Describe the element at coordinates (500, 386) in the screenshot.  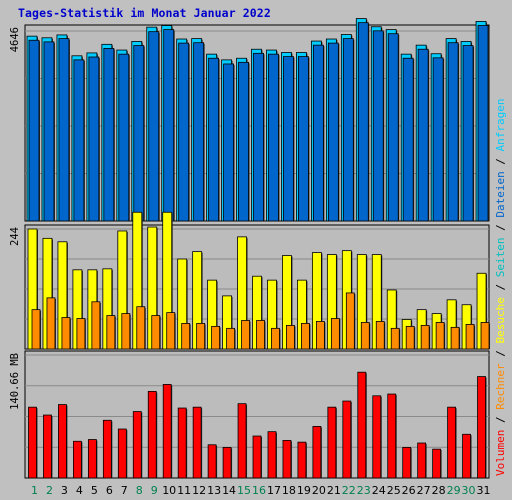
I see `legend-rechner: Rechner` at that location.